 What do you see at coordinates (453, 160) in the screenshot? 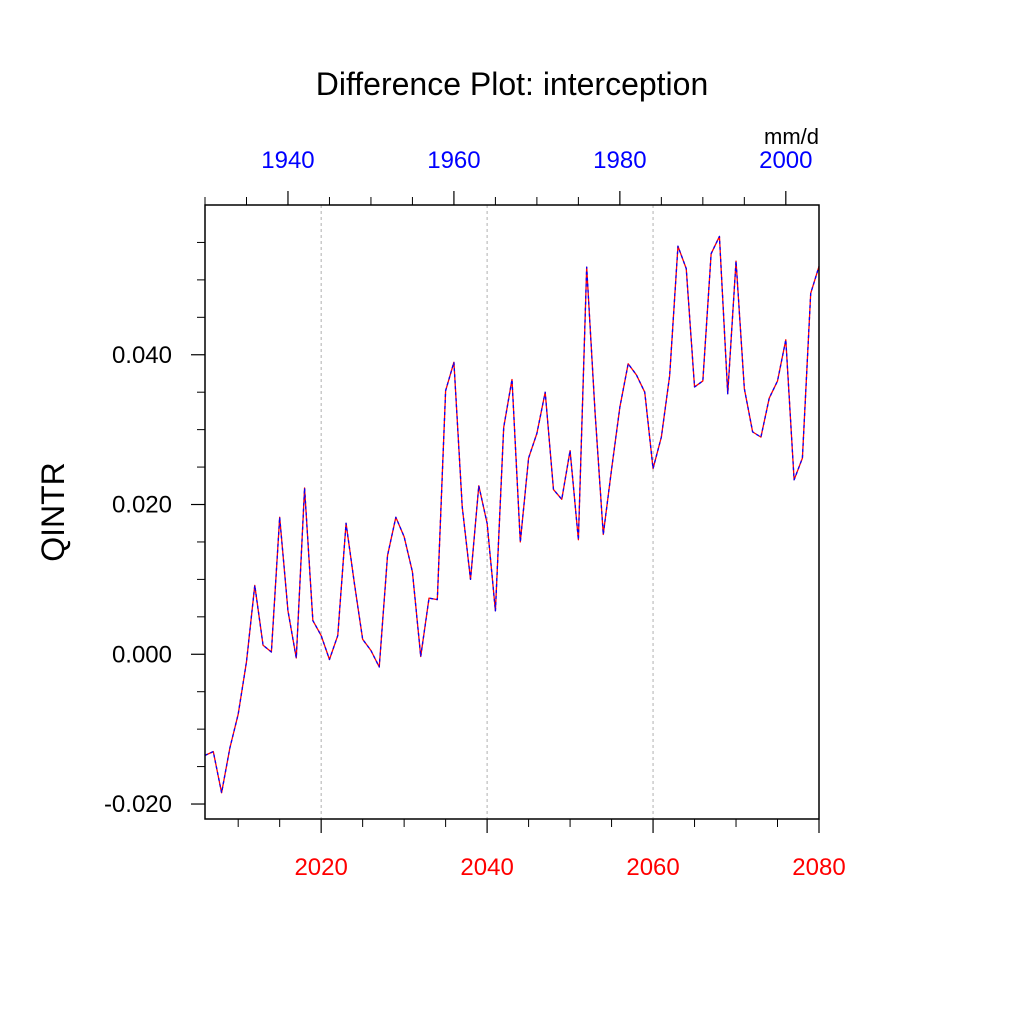
I see `x-top-tick-label: 1960` at bounding box center [453, 160].